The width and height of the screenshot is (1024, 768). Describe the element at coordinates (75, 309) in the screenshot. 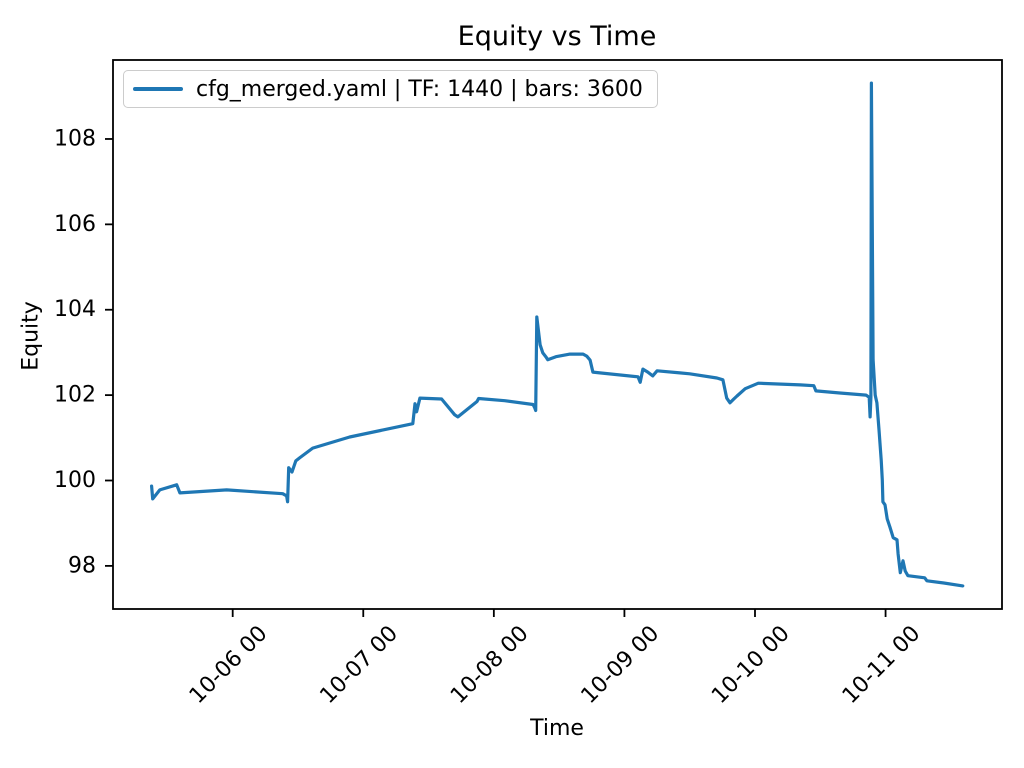

I see `y-tick-label: 104` at that location.